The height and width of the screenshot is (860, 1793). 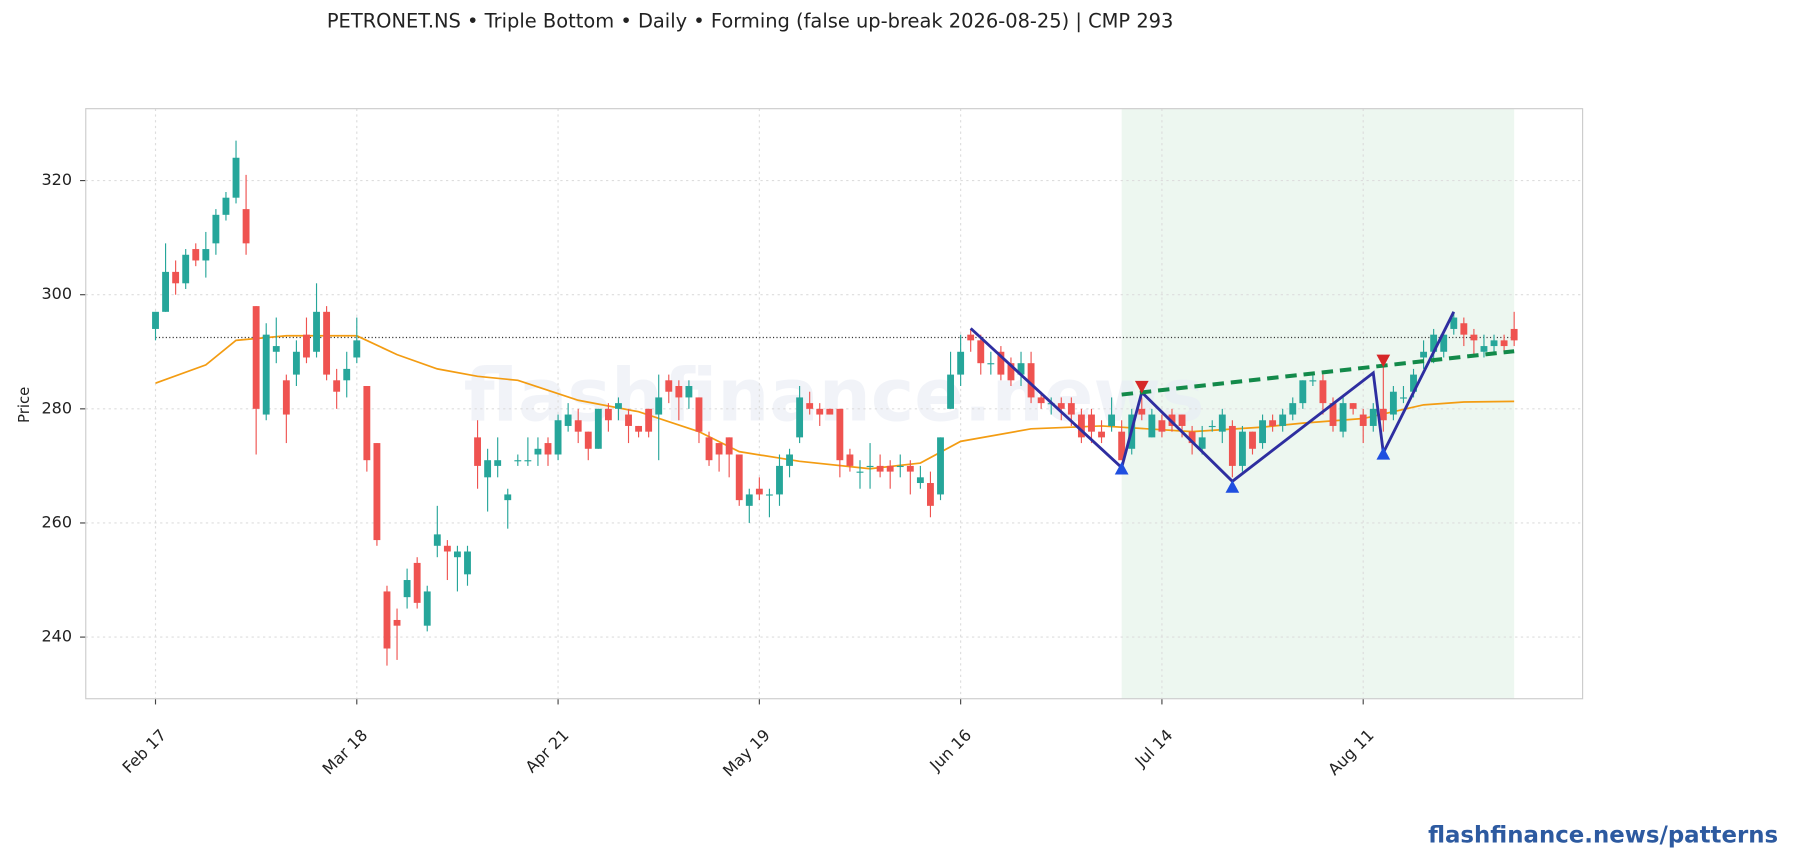 What do you see at coordinates (950, 750) in the screenshot?
I see `x-tick-label: Jun 16` at bounding box center [950, 750].